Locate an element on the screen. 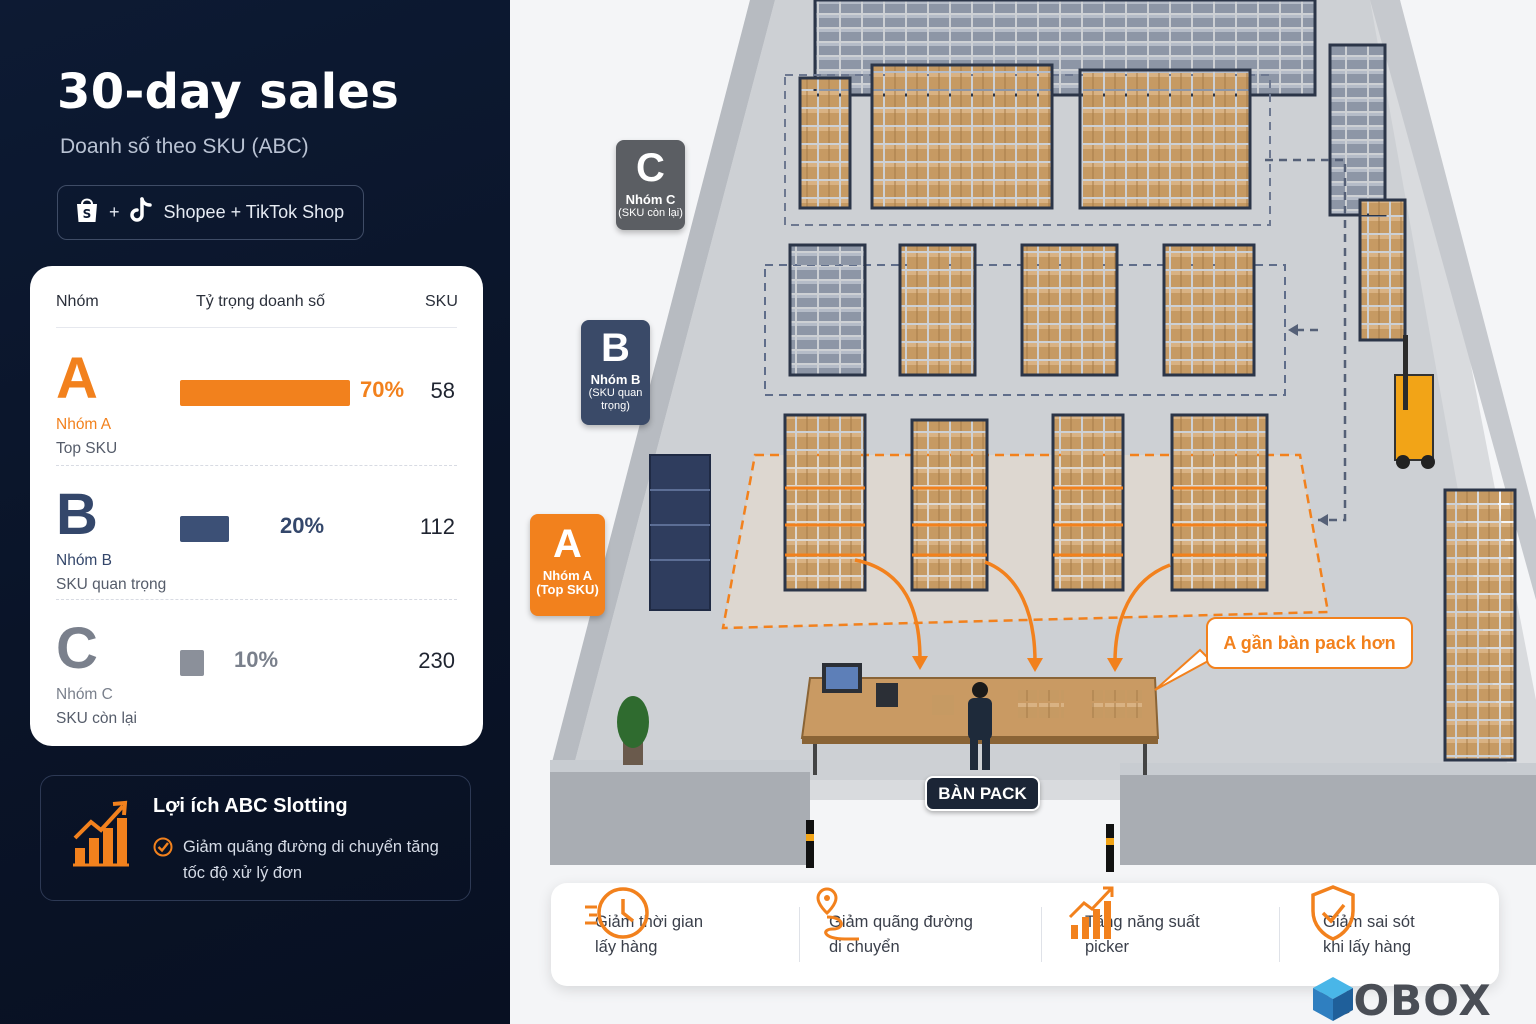 The width and height of the screenshot is (1536, 1024). share-percent: 20% is located at coordinates (302, 525).